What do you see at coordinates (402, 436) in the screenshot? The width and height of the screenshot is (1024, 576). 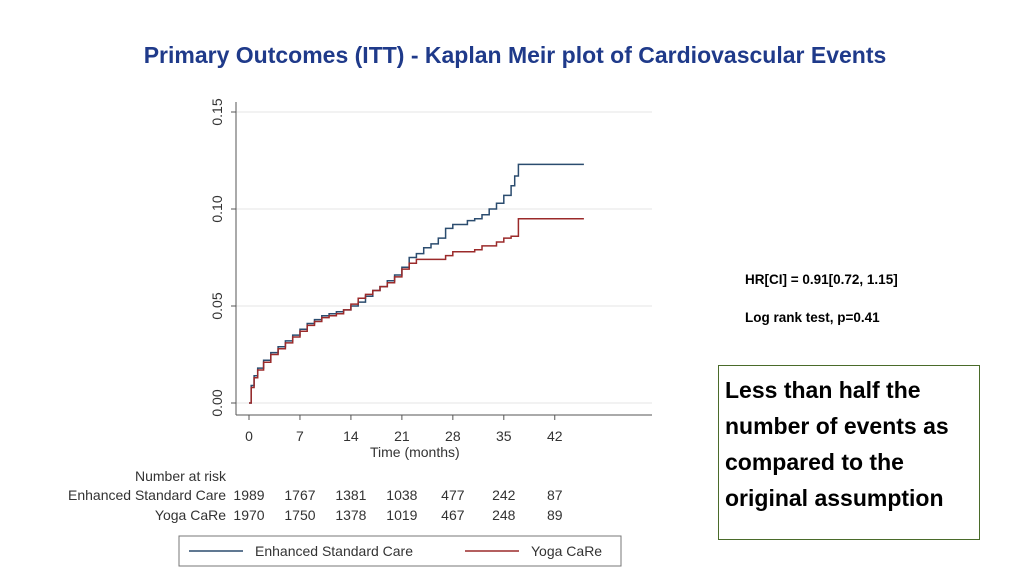 I see `x-tick-label-3: 21` at bounding box center [402, 436].